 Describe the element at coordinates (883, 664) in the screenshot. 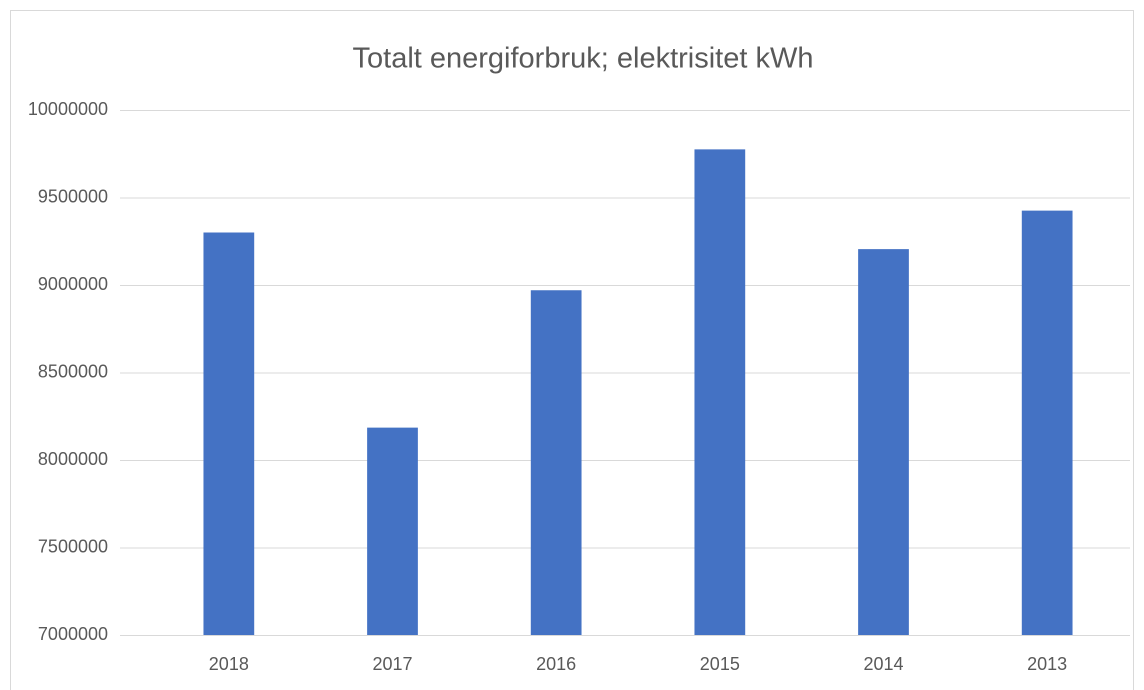

I see `x-tick-label: 2014` at that location.